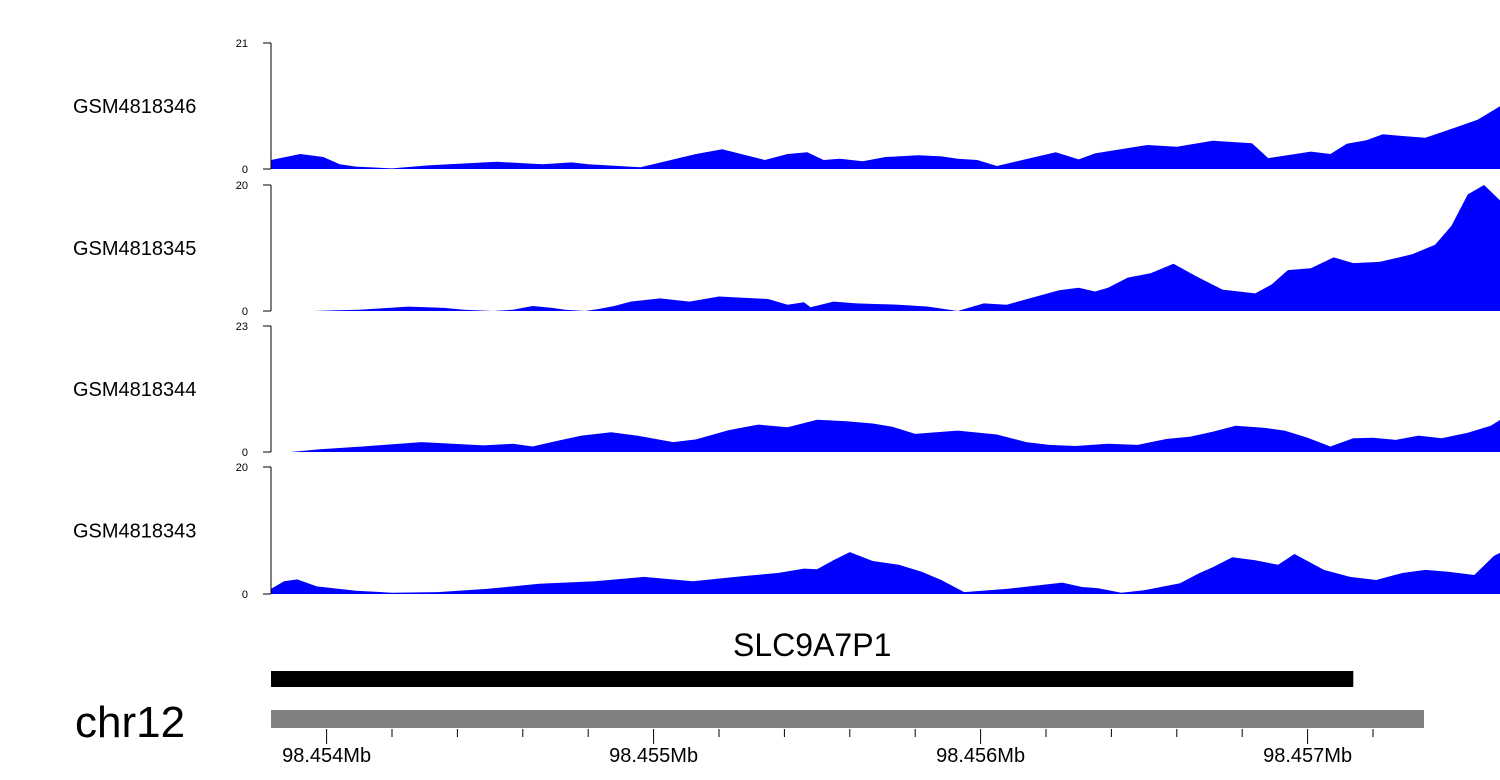 The width and height of the screenshot is (1500, 780). I want to click on track-label: GSM4818343, so click(134, 532).